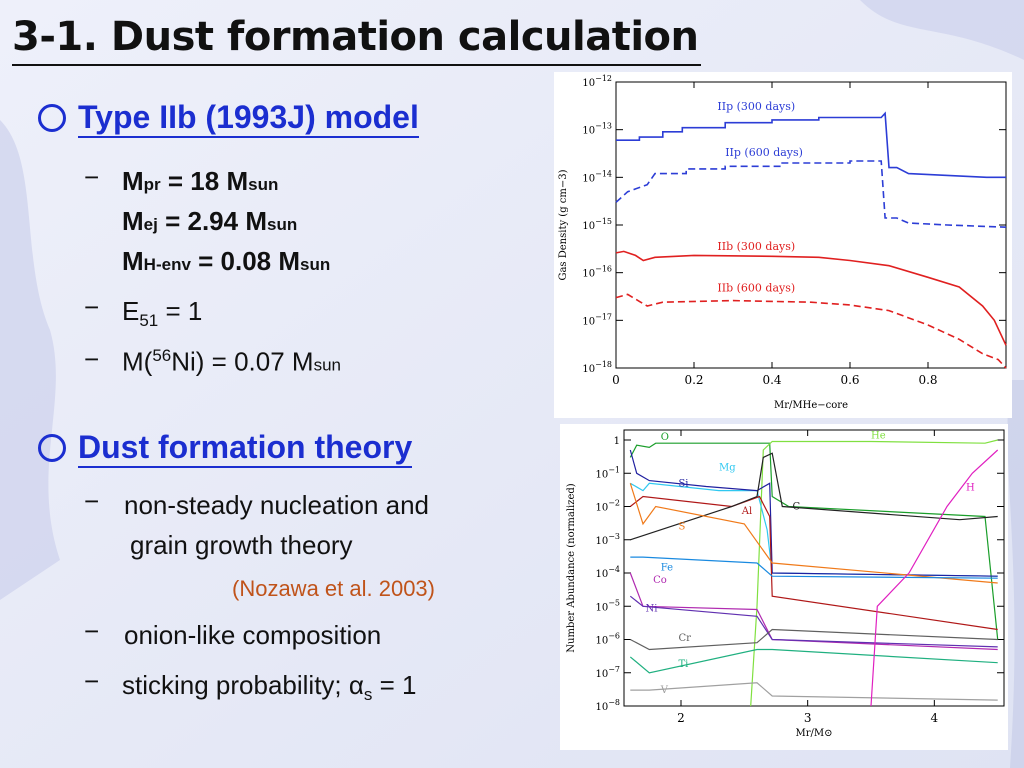  Describe the element at coordinates (756, 246) in the screenshot. I see `series-label: IIb (300 days)` at that location.